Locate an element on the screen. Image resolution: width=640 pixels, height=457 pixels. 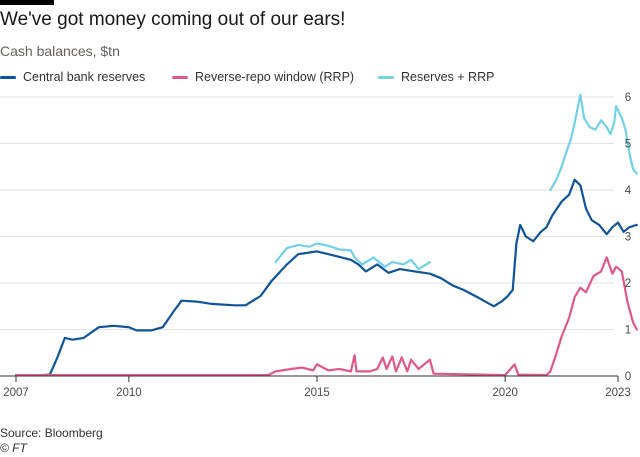
x-tick-label-2020: 2020 is located at coordinates (505, 393).